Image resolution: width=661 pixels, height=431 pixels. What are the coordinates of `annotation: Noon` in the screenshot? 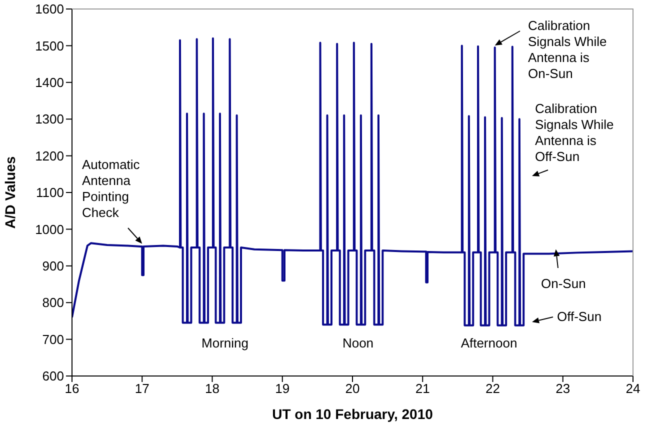 It's located at (358, 342).